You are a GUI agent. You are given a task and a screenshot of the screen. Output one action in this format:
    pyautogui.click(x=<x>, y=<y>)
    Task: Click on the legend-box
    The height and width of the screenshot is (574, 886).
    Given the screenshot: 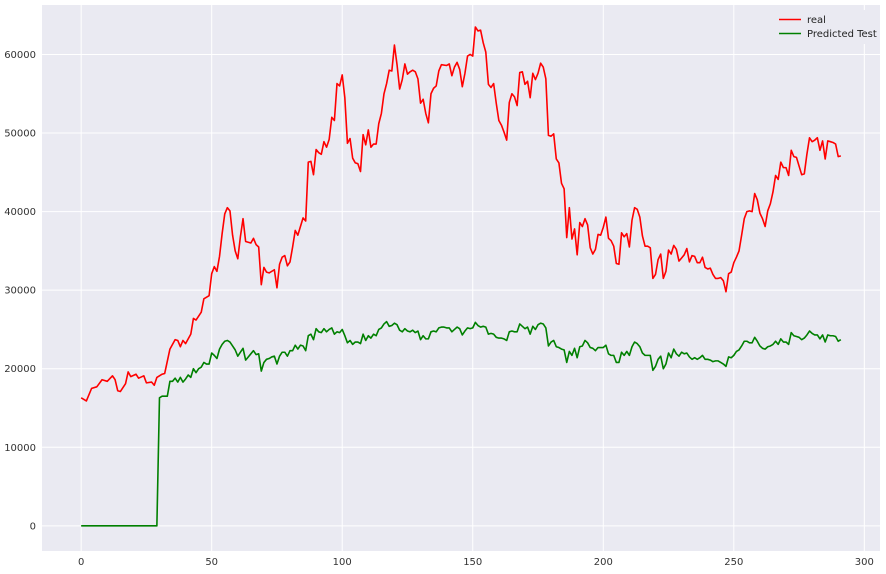 What is the action you would take?
    pyautogui.click(x=824, y=27)
    